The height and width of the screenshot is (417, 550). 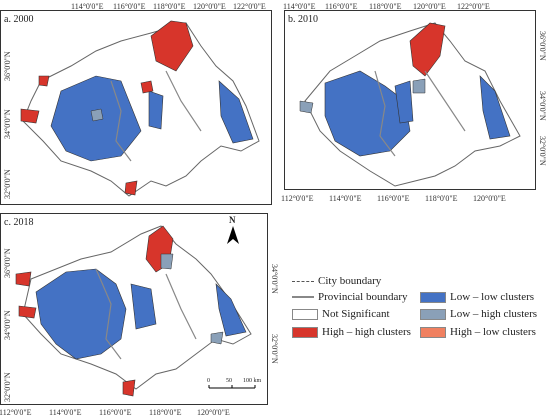 I want to click on blue-swatch-icon, so click(x=433, y=297).